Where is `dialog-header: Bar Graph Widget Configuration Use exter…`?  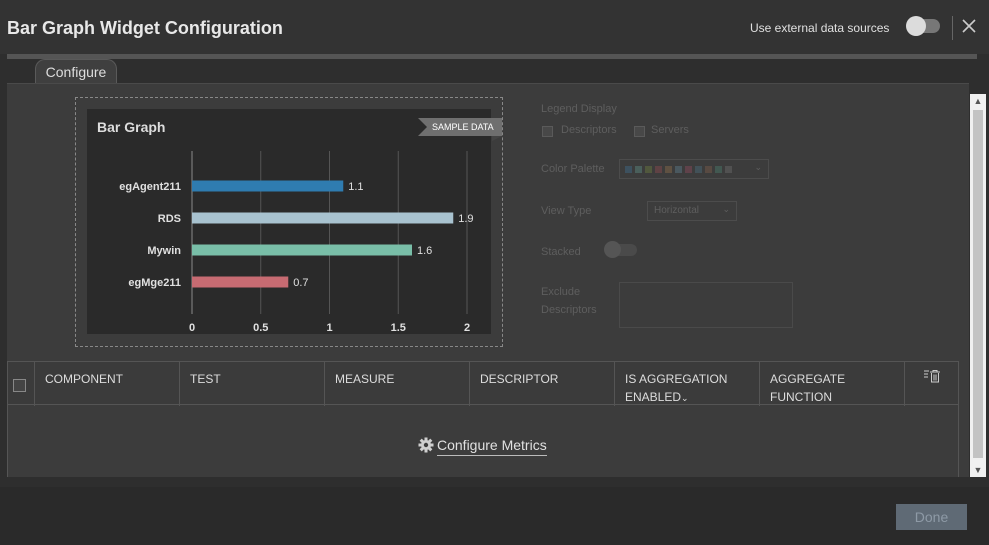 dialog-header: Bar Graph Widget Configuration Use exter… is located at coordinates (494, 27).